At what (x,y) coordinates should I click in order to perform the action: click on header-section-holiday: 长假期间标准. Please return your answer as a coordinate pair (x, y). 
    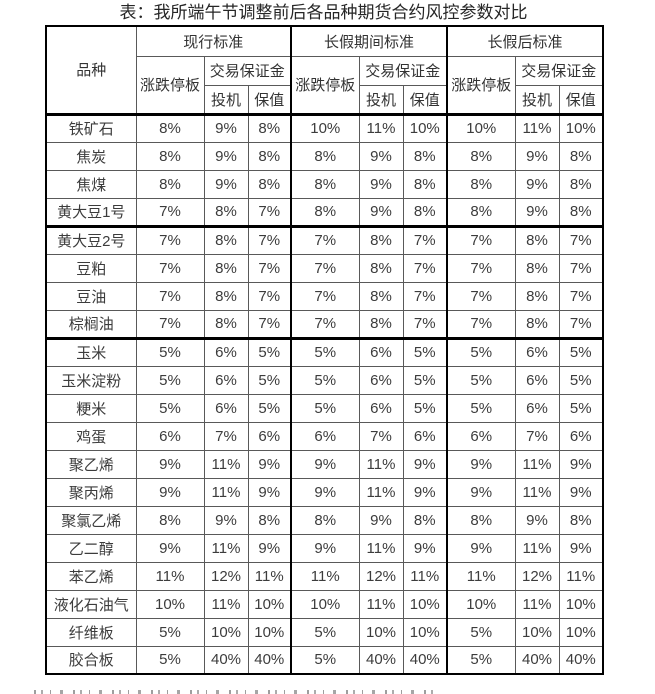
    Looking at the image, I should click on (369, 41).